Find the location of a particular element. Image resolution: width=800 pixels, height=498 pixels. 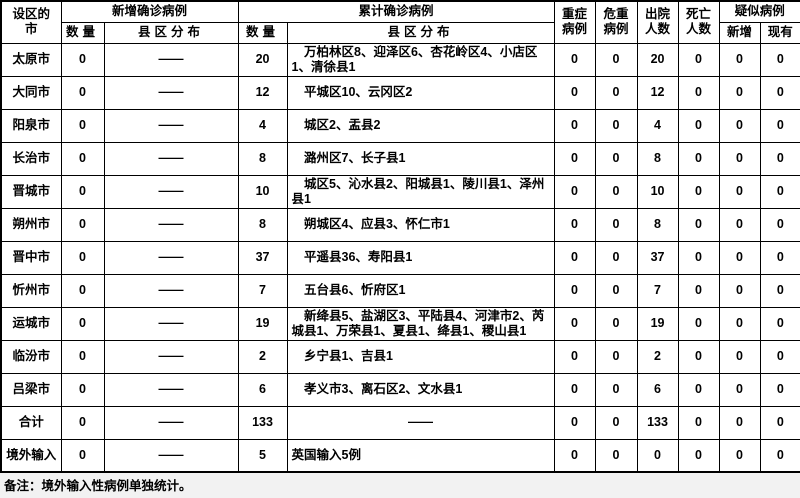

header-suspected-current: 现有 is located at coordinates (779, 32).